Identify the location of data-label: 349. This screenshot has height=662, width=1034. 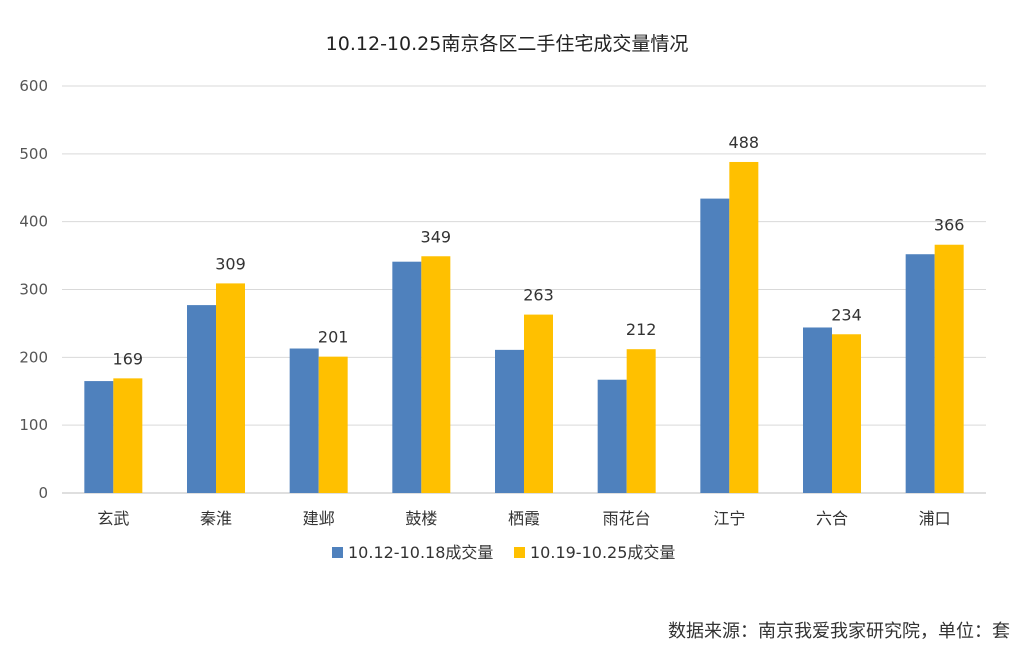
(436, 236).